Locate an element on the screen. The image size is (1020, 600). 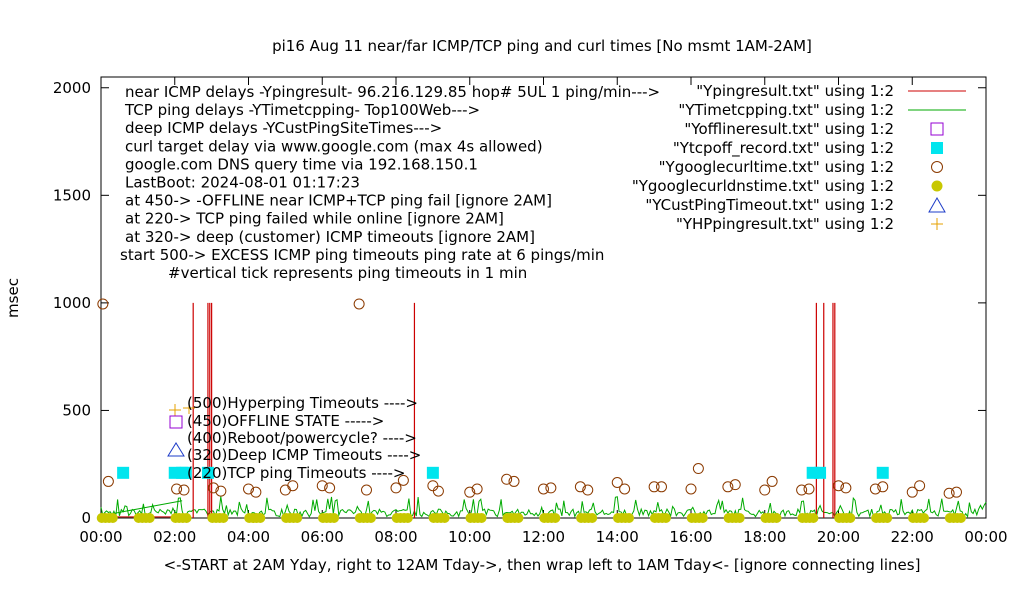
x-tick-label: 02:00 is located at coordinates (174, 537).